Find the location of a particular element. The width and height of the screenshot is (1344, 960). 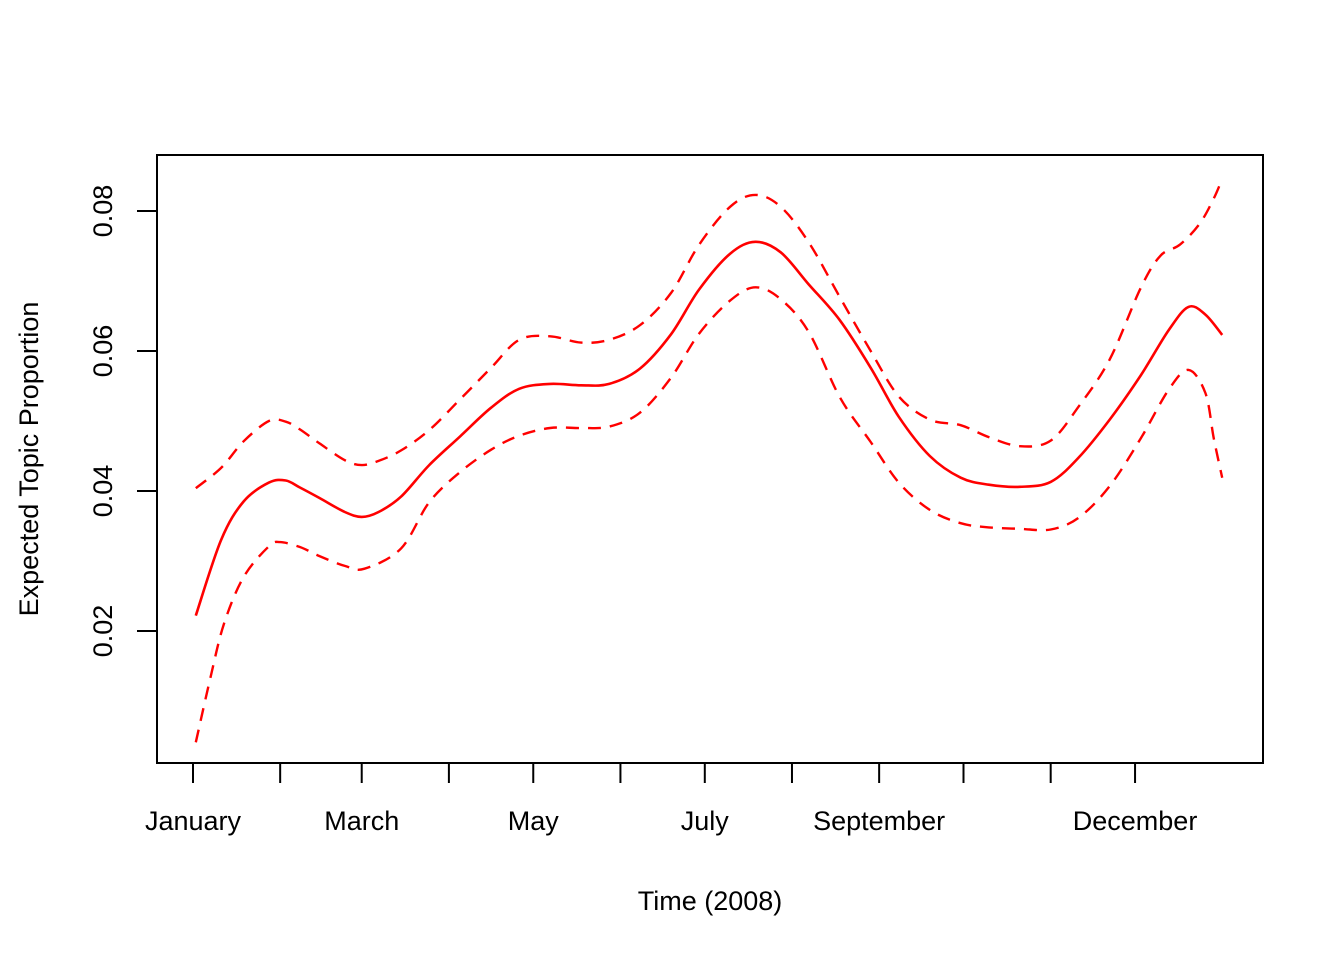

y-tick-label: 0.04 is located at coordinates (103, 491).